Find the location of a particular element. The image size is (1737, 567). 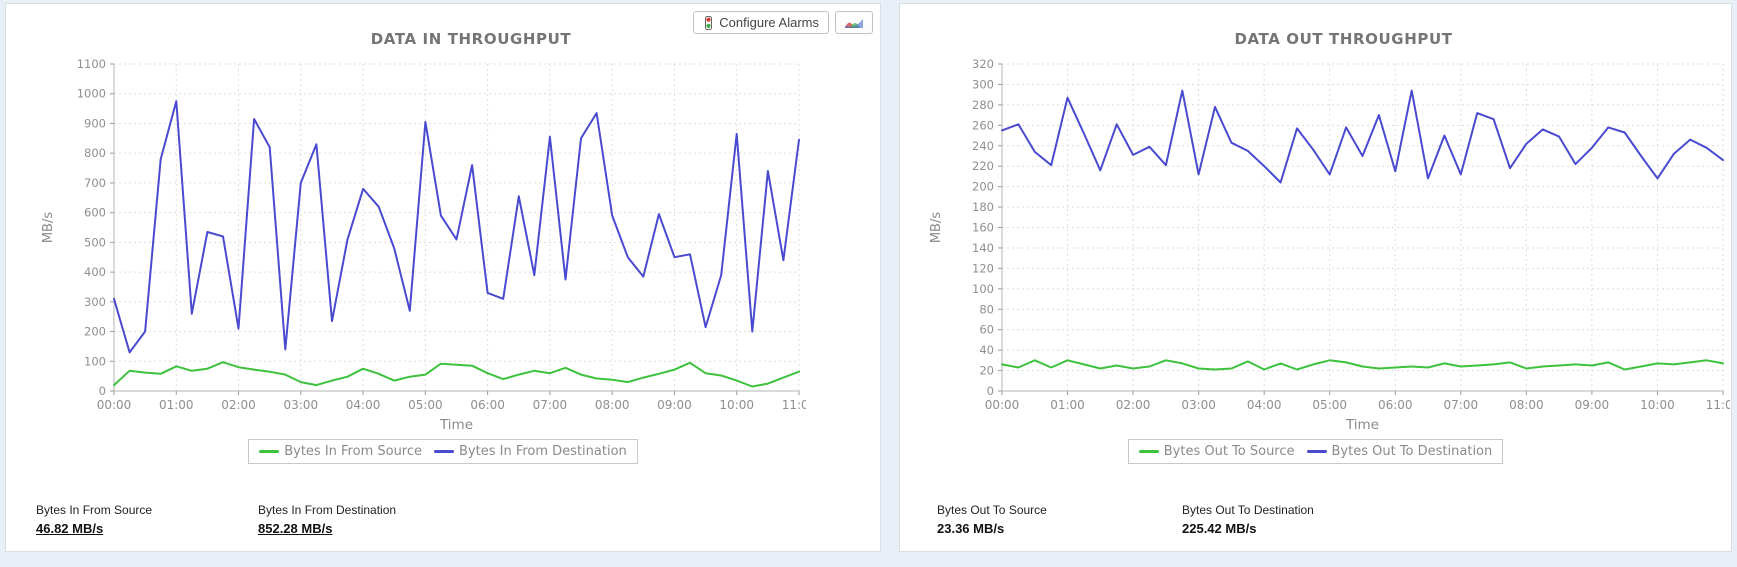

stat-bytes-out-source: Bytes Out To Source 23.36 MB/s is located at coordinates (1059, 520).